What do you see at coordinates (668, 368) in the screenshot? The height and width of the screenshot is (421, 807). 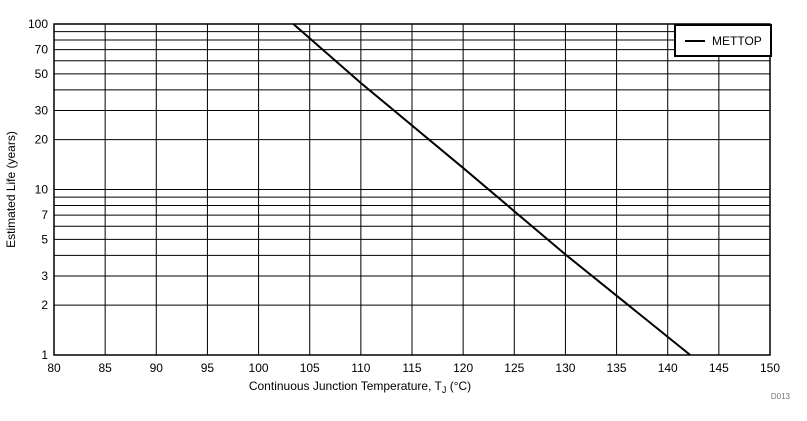 I see `x-tick-label: 140` at bounding box center [668, 368].